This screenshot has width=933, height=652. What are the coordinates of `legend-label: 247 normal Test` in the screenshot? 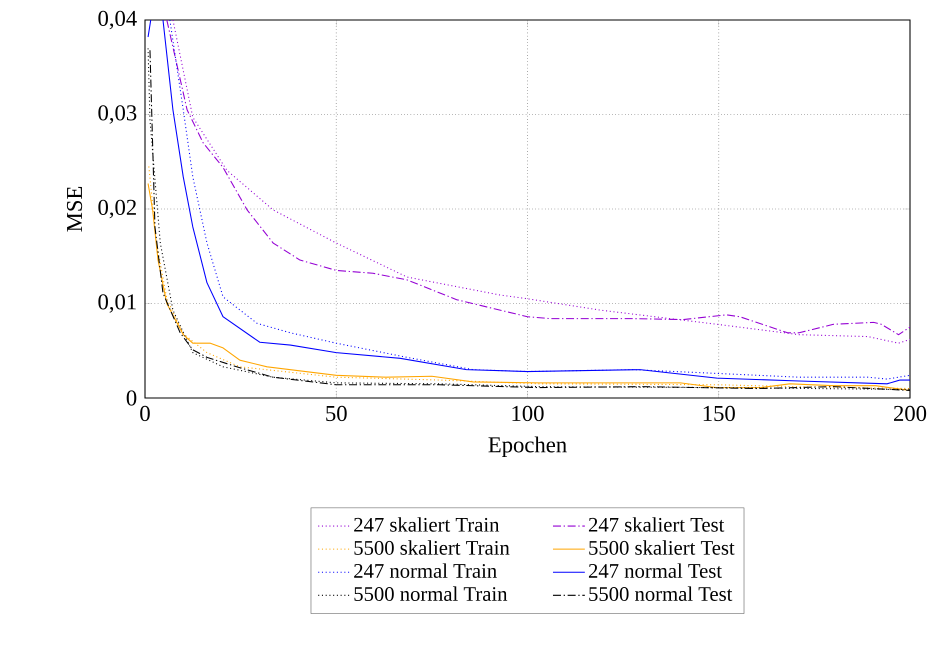 It's located at (655, 570).